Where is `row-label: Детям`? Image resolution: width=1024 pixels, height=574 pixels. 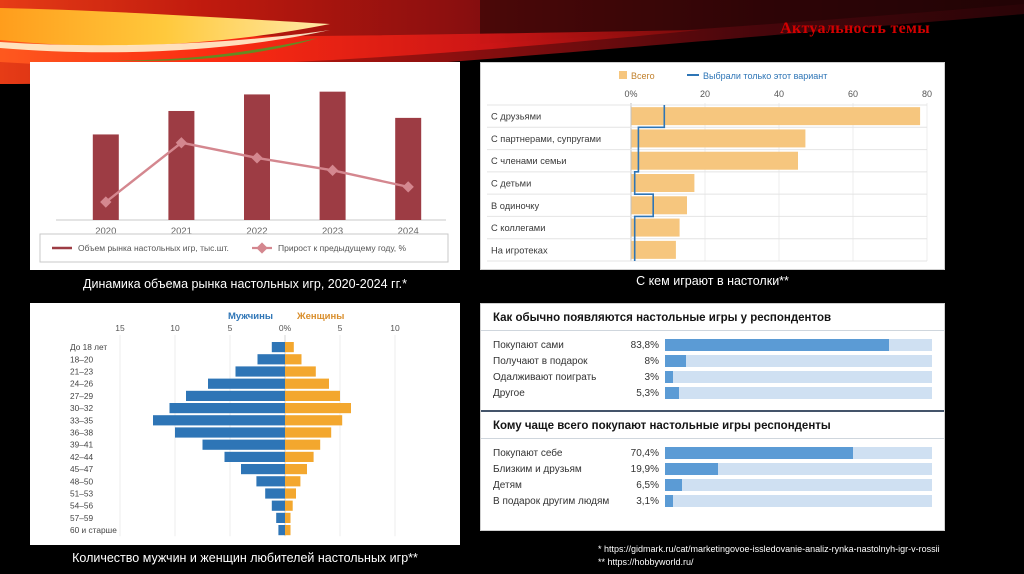 row-label: Детям is located at coordinates (507, 485).